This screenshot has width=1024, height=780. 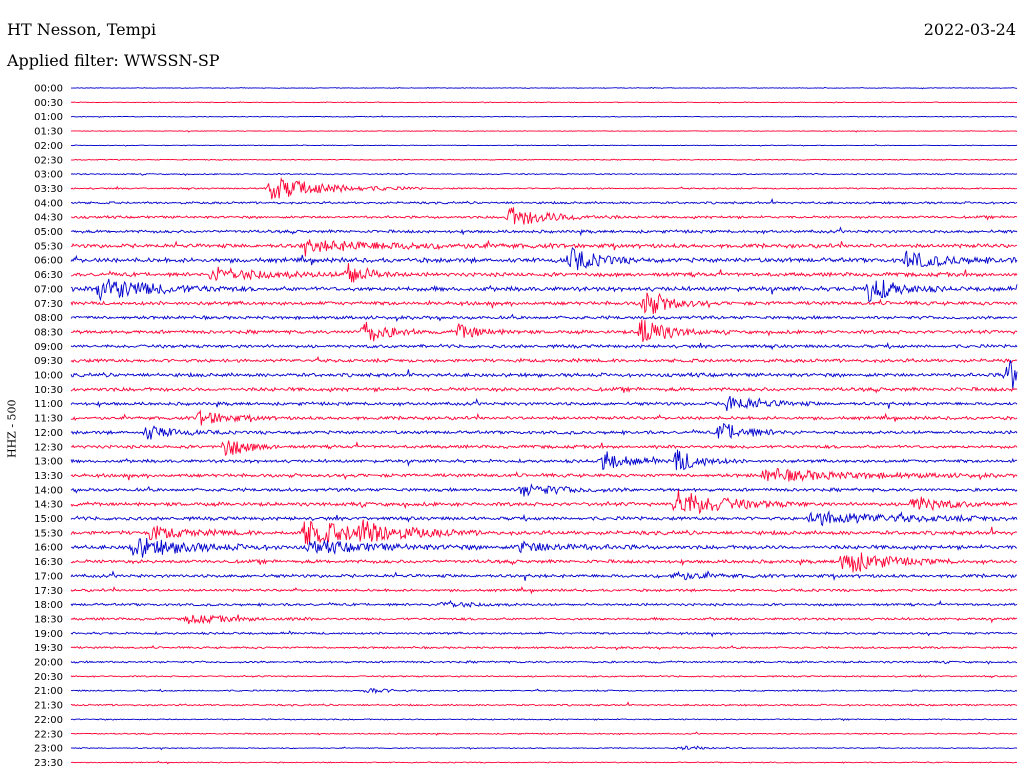 I want to click on row-time-label: 12:30, so click(x=48, y=447).